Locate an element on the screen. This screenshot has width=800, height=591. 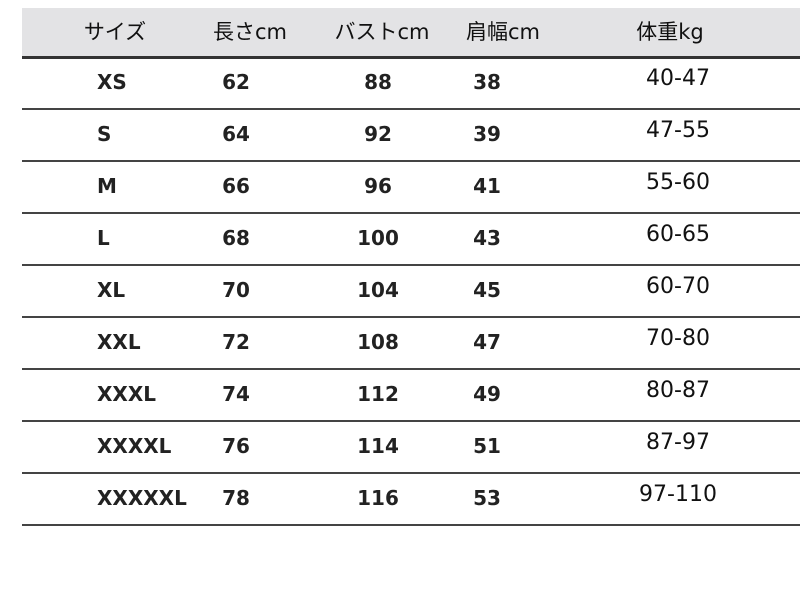
cell-size: XXXXL is located at coordinates (134, 446).